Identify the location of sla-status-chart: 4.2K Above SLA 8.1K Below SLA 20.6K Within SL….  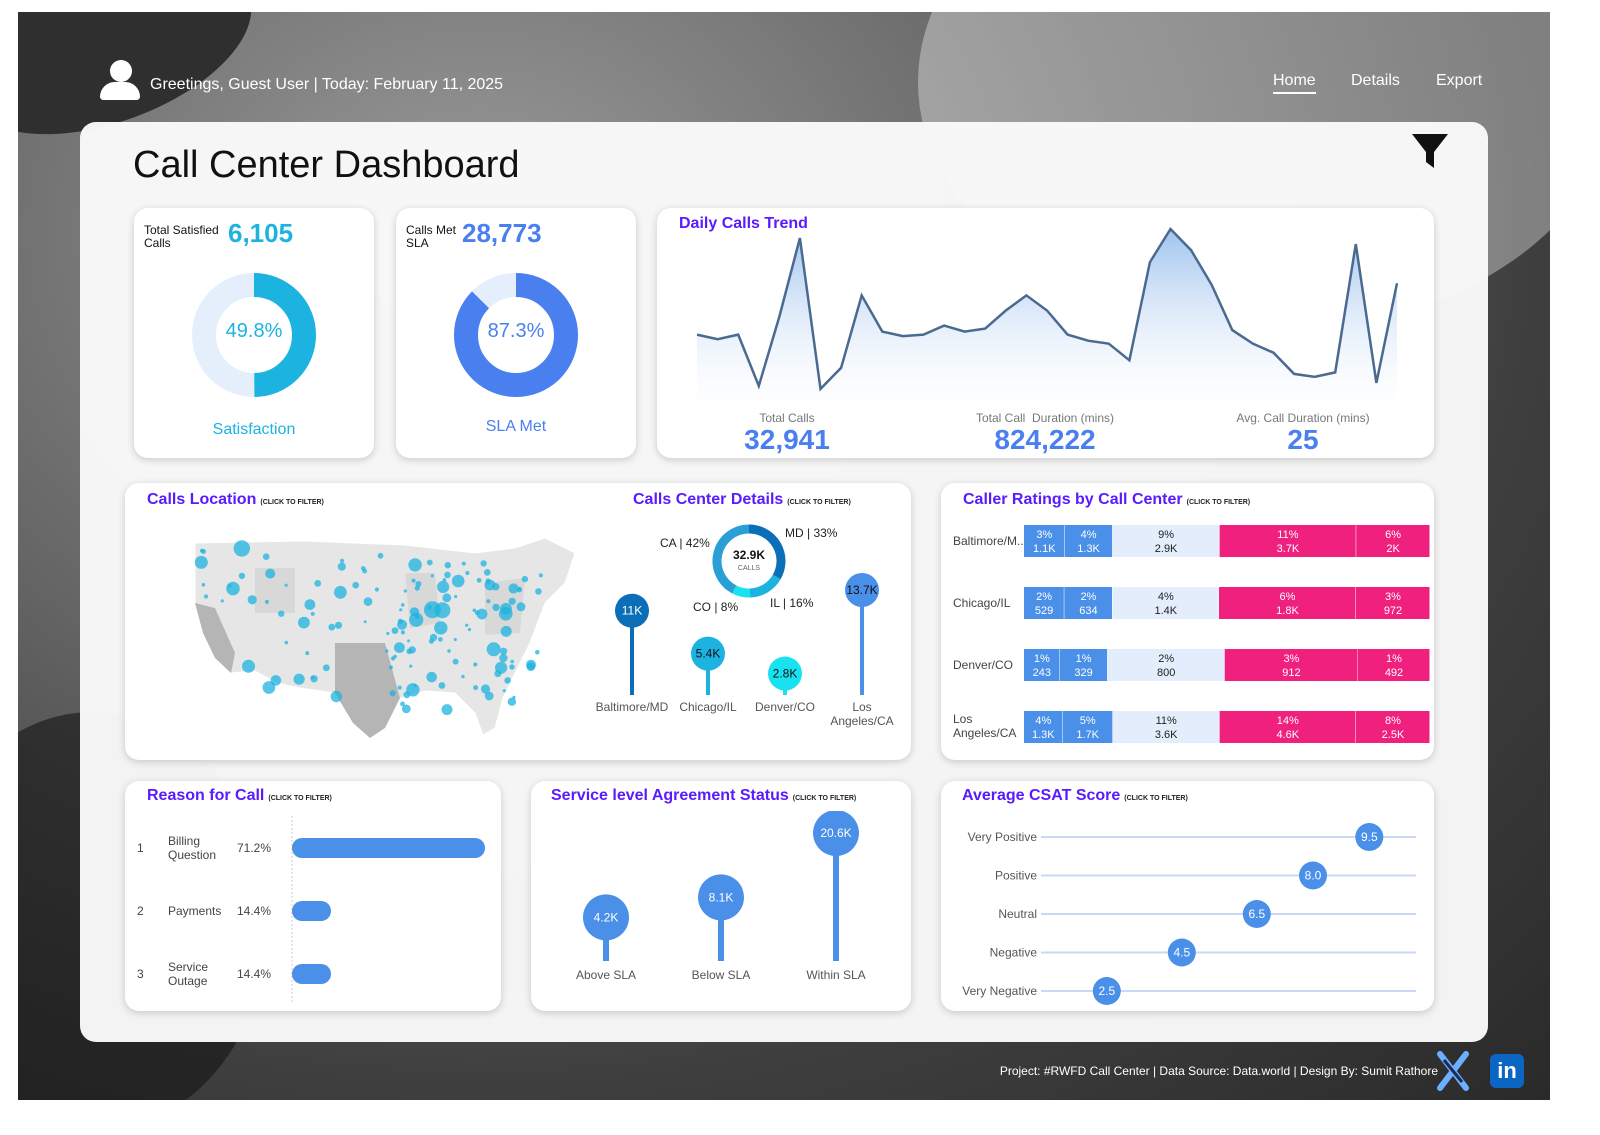
(721, 908).